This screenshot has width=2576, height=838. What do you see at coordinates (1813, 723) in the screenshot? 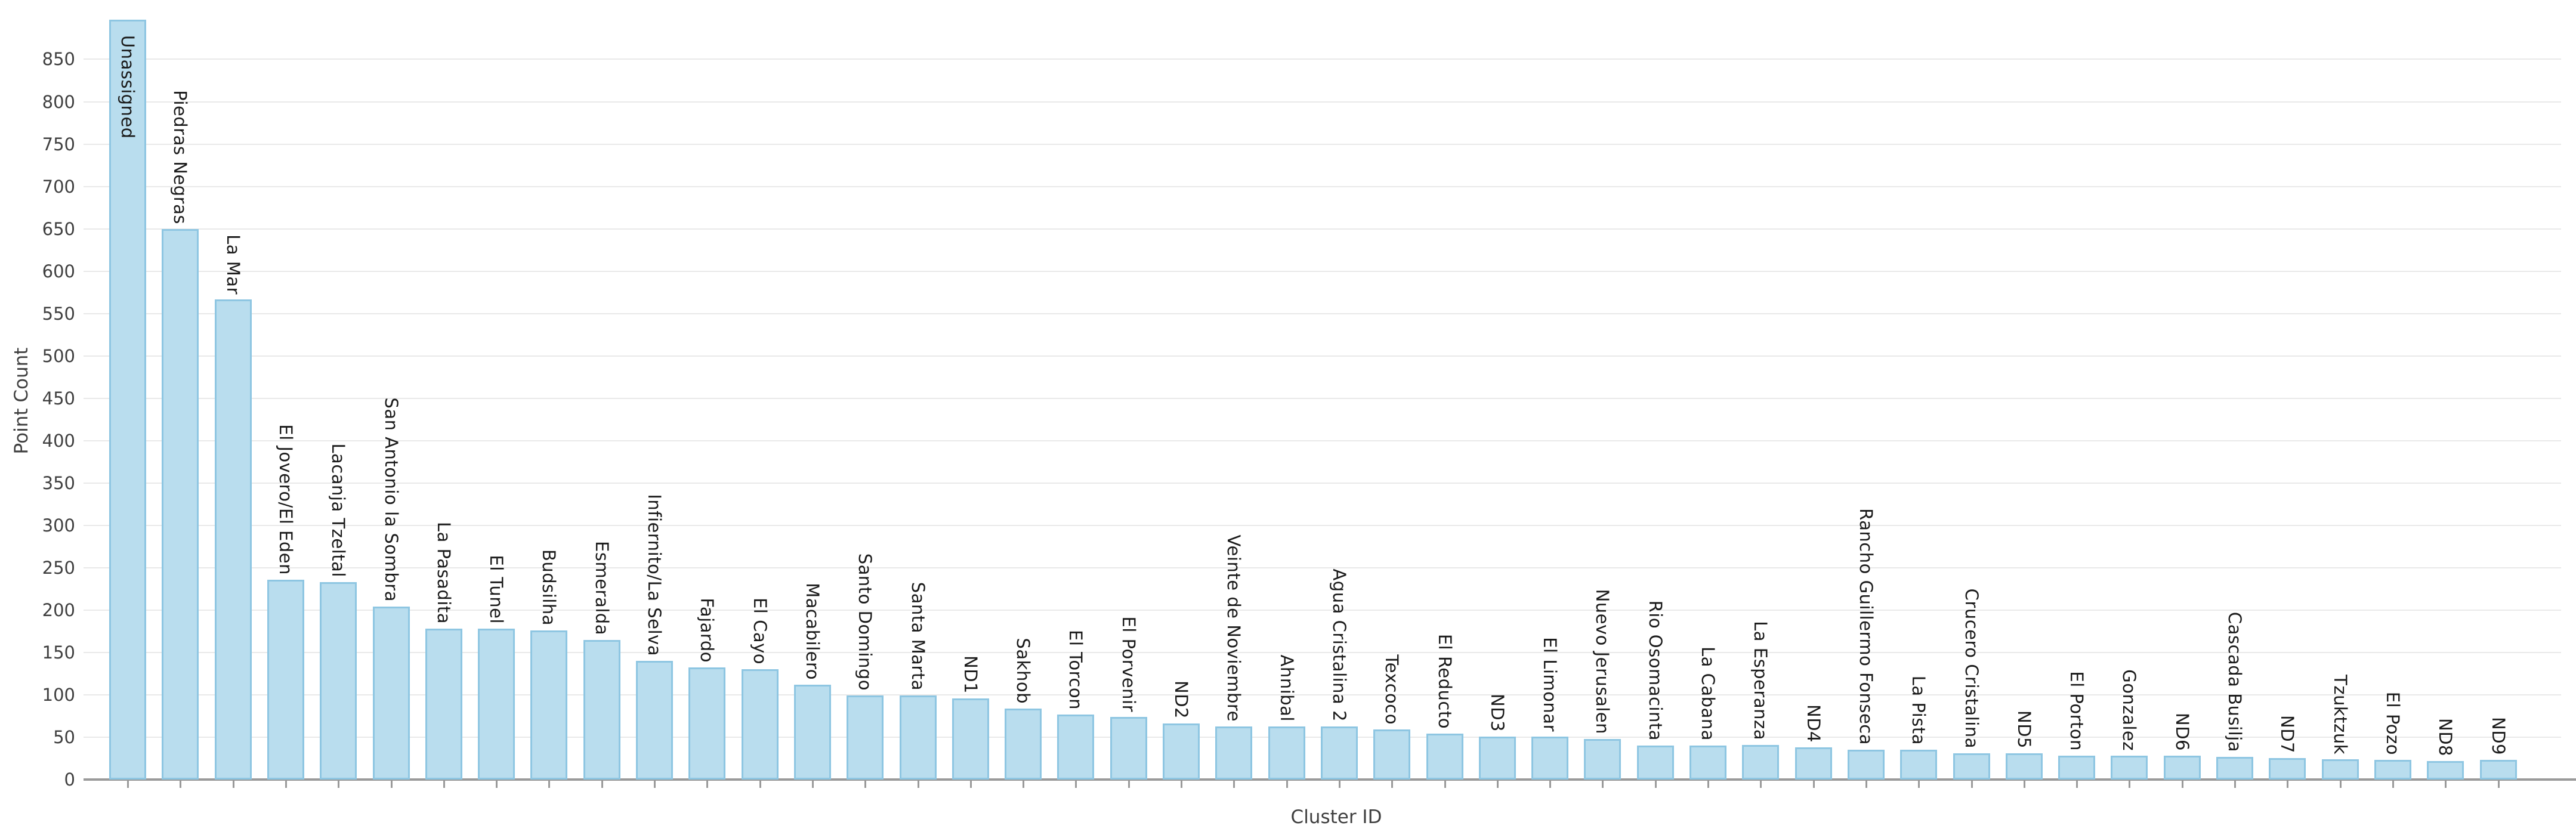
I see `category-label: ND4` at bounding box center [1813, 723].